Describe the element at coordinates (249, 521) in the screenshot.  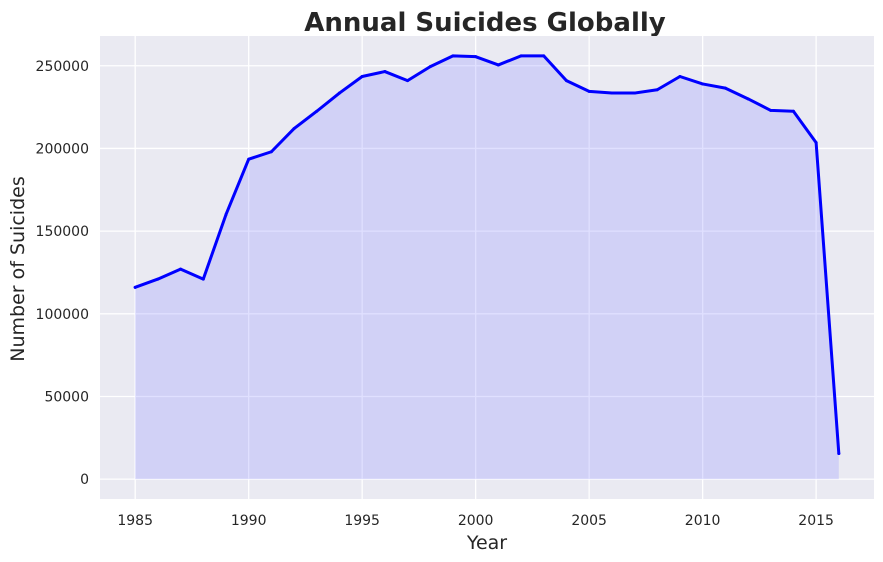
I see `x-tick-label-1990: 1990` at that location.